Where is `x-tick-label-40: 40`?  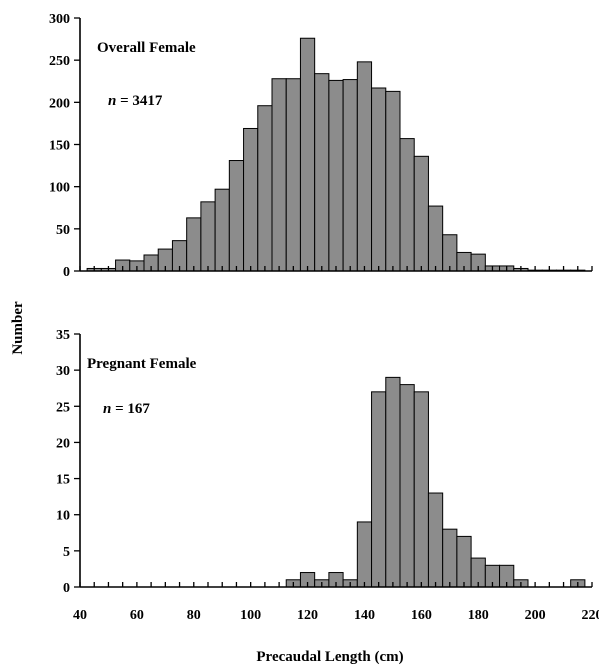 x-tick-label-40: 40 is located at coordinates (80, 615).